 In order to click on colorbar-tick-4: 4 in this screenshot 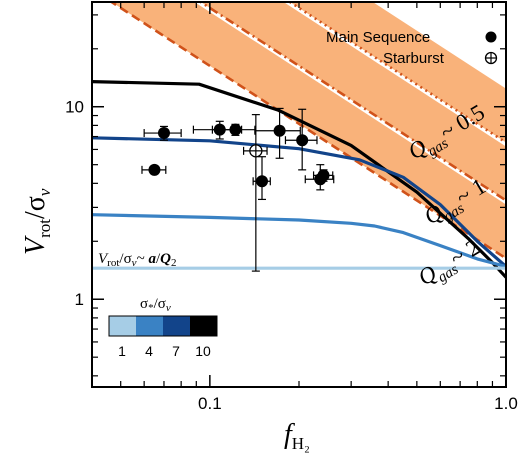, I will do `click(149, 351)`.